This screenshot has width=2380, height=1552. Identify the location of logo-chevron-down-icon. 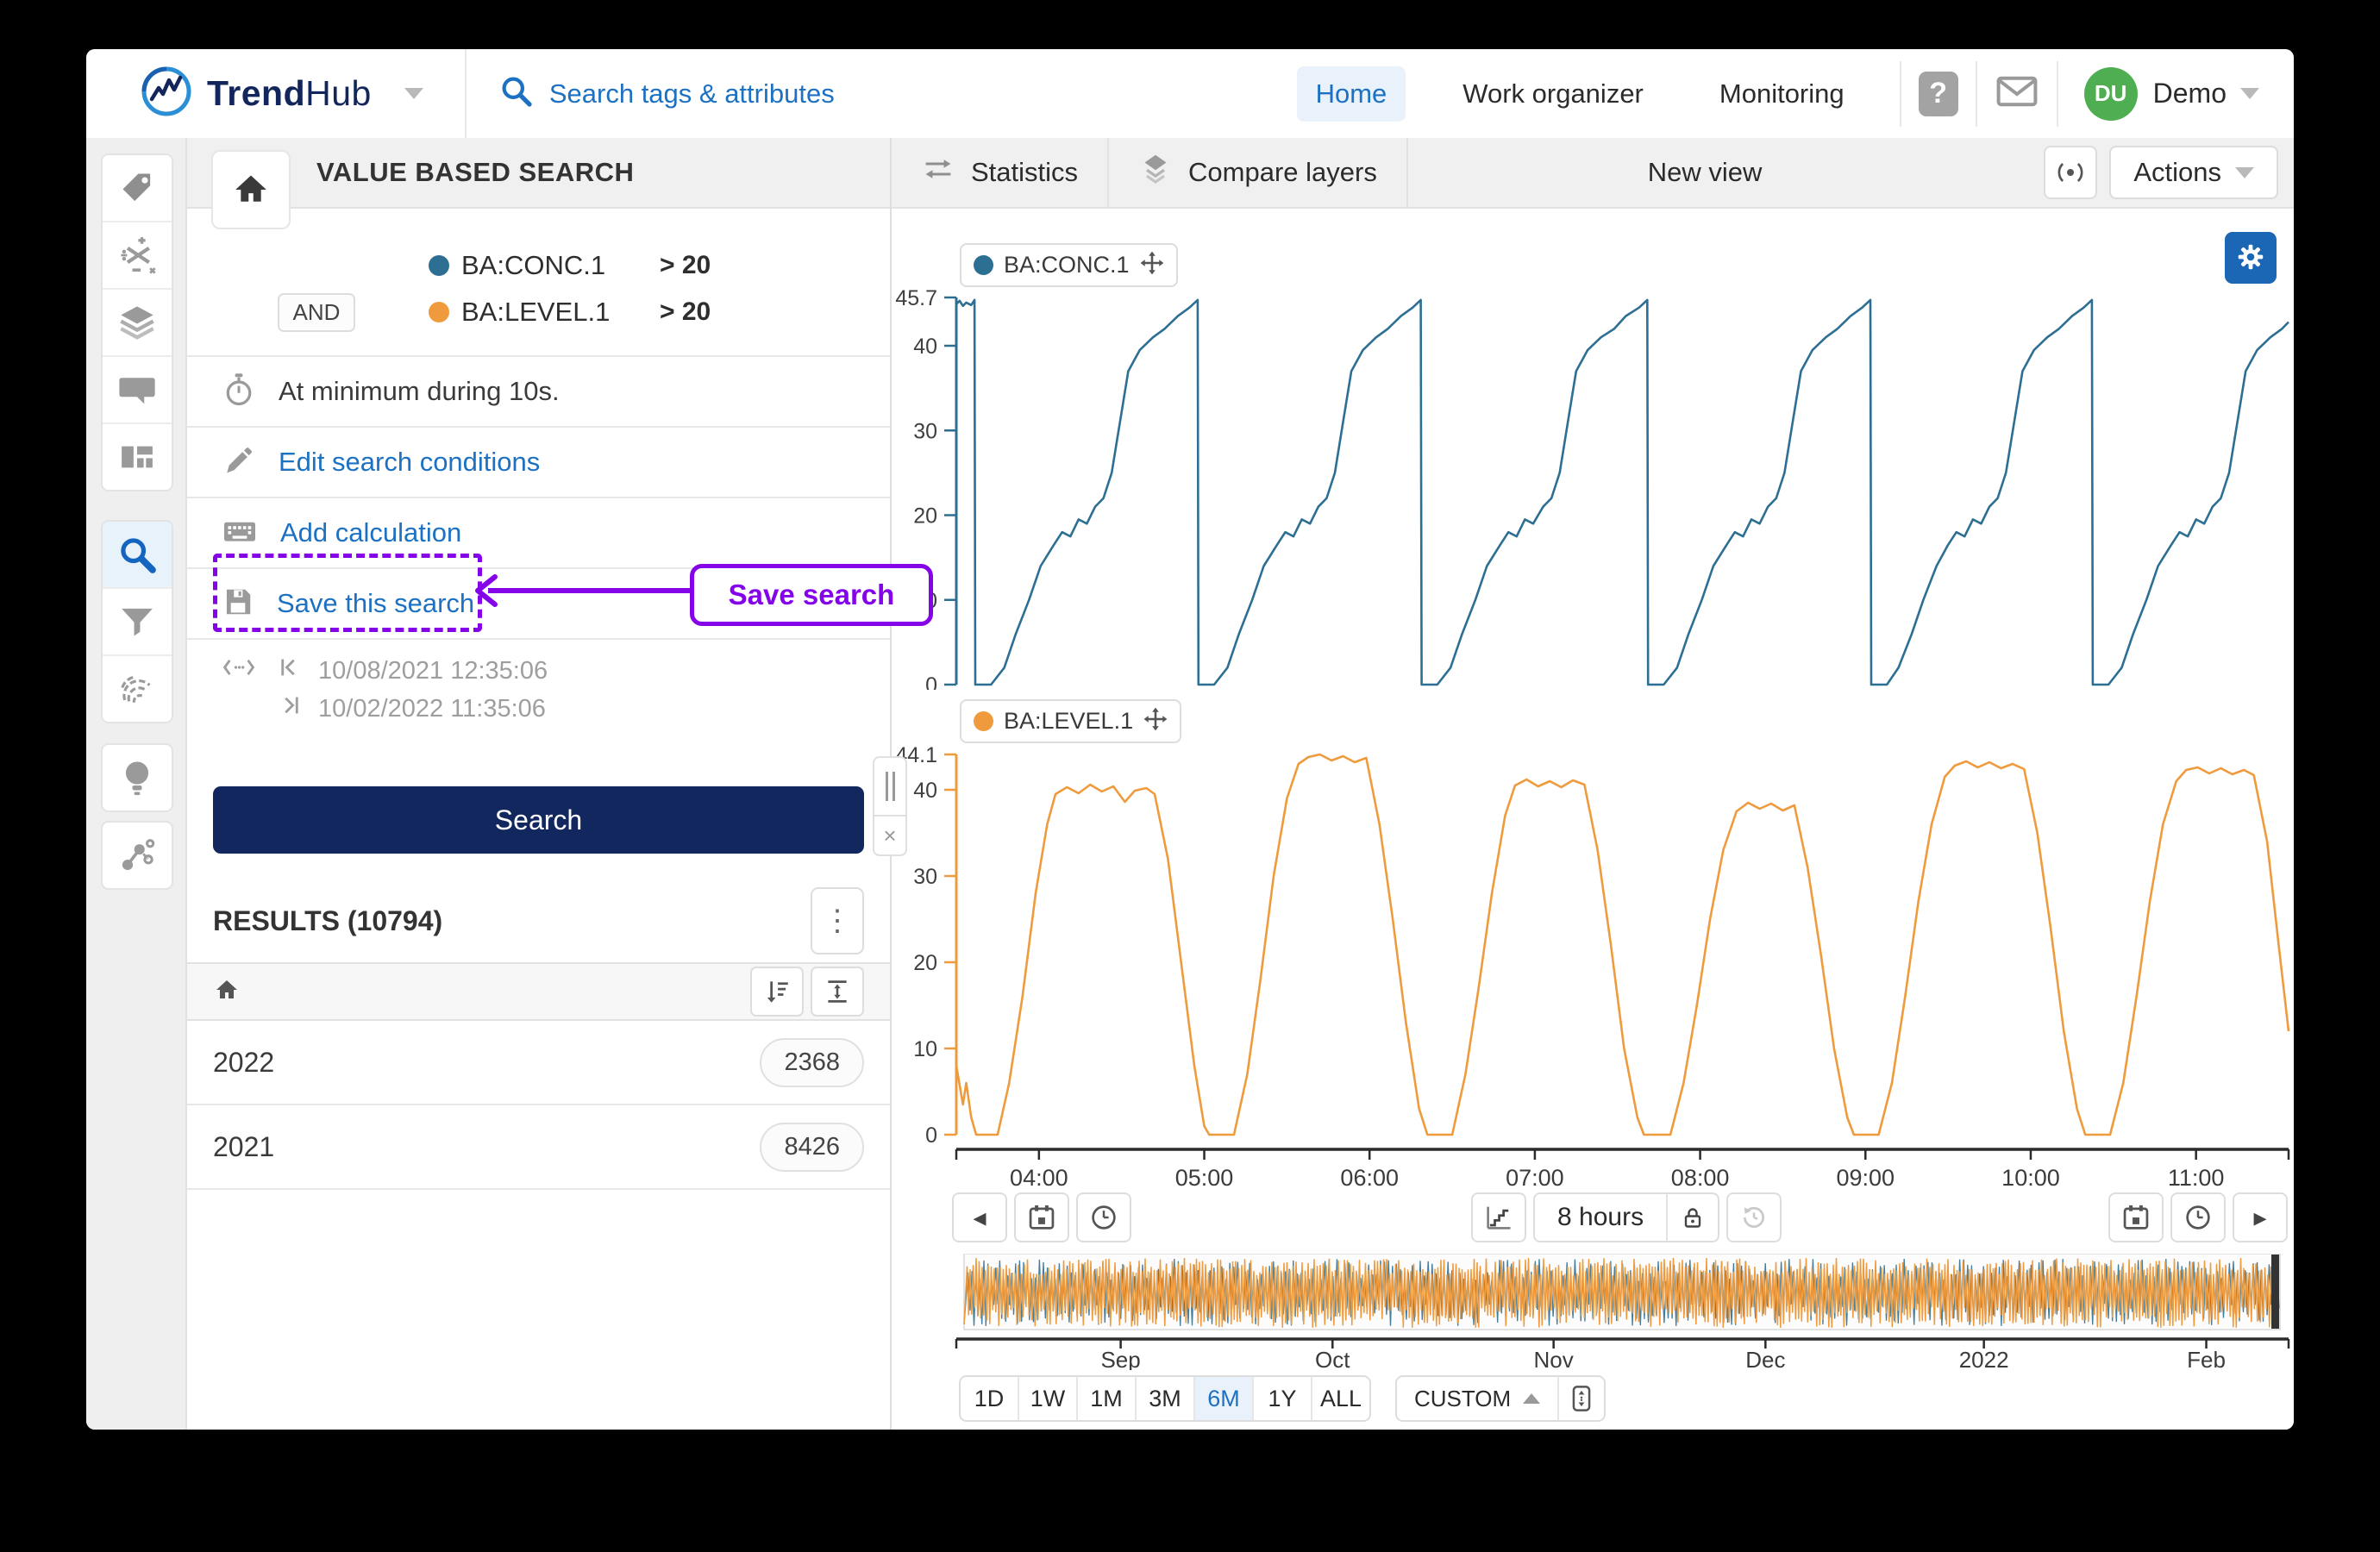
(414, 94).